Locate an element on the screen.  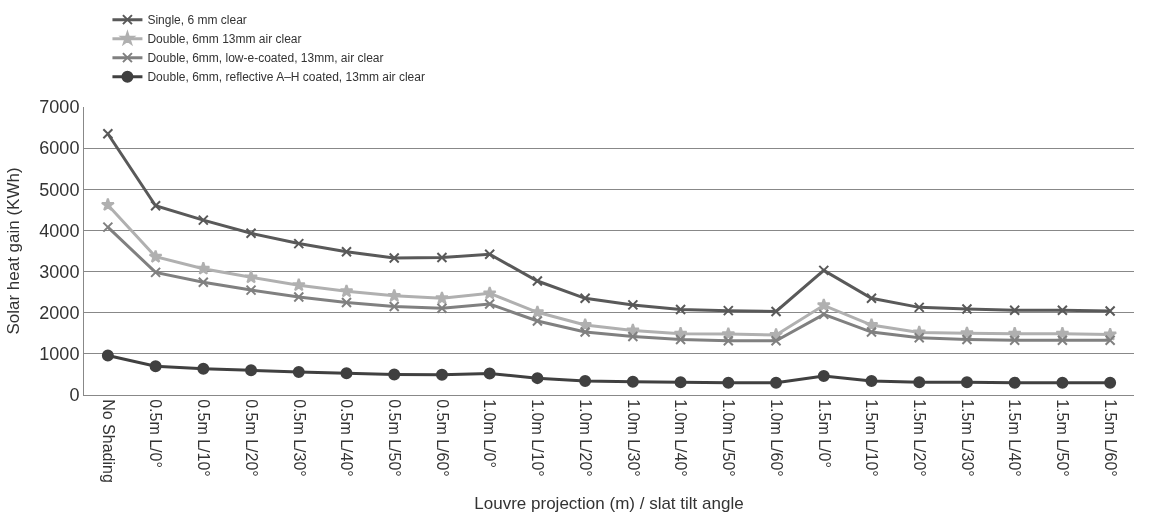
x-tick-label: 1.5m L/50° is located at coordinates (1063, 438).